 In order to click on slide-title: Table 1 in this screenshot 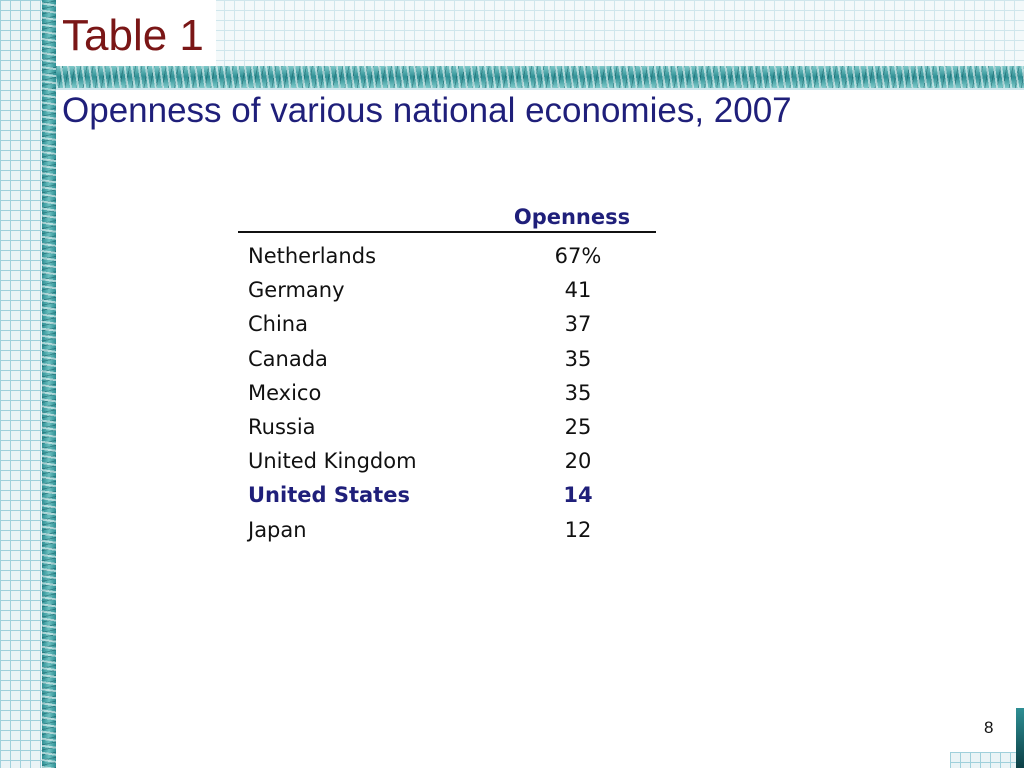, I will do `click(133, 35)`.